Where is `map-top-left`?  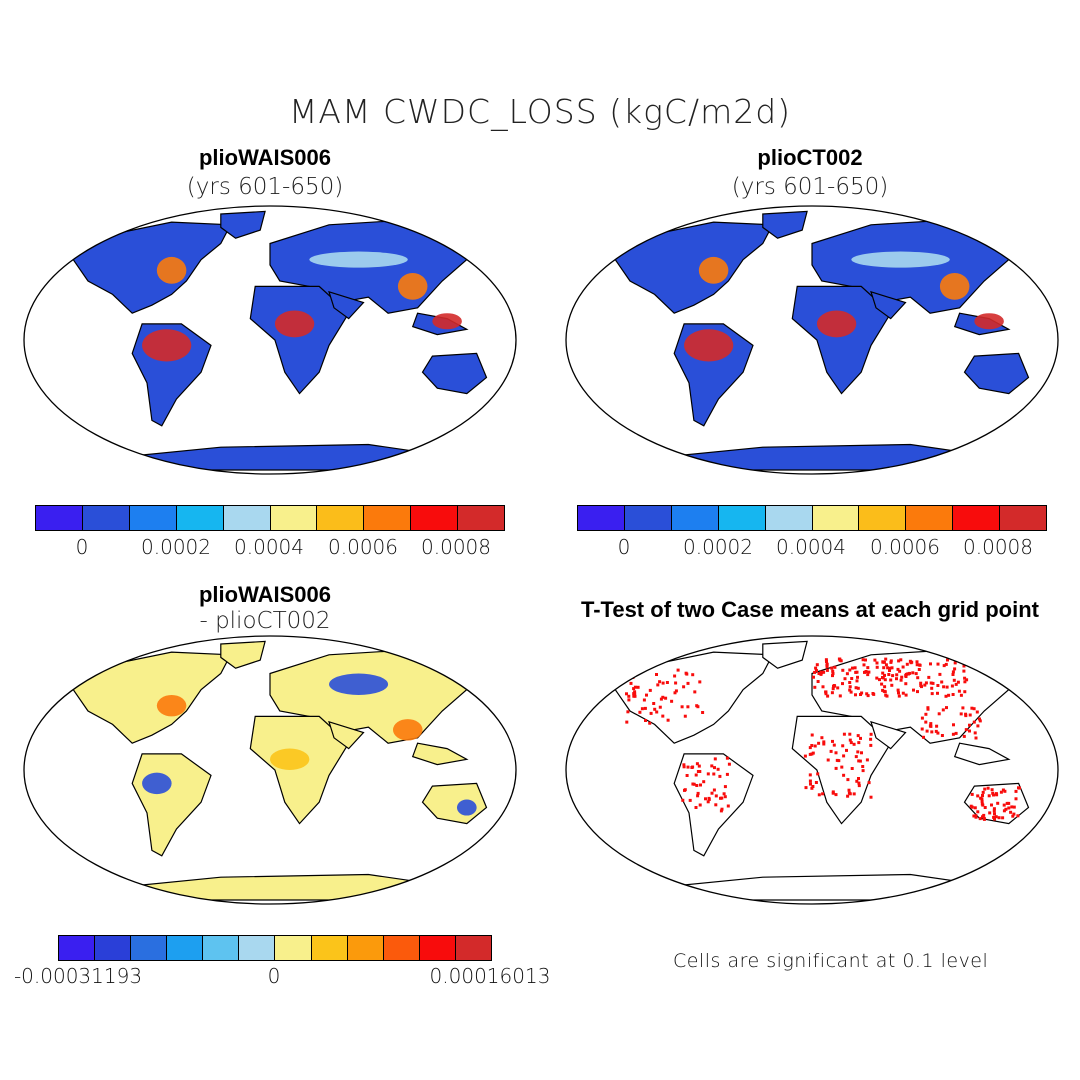
map-top-left is located at coordinates (270, 340).